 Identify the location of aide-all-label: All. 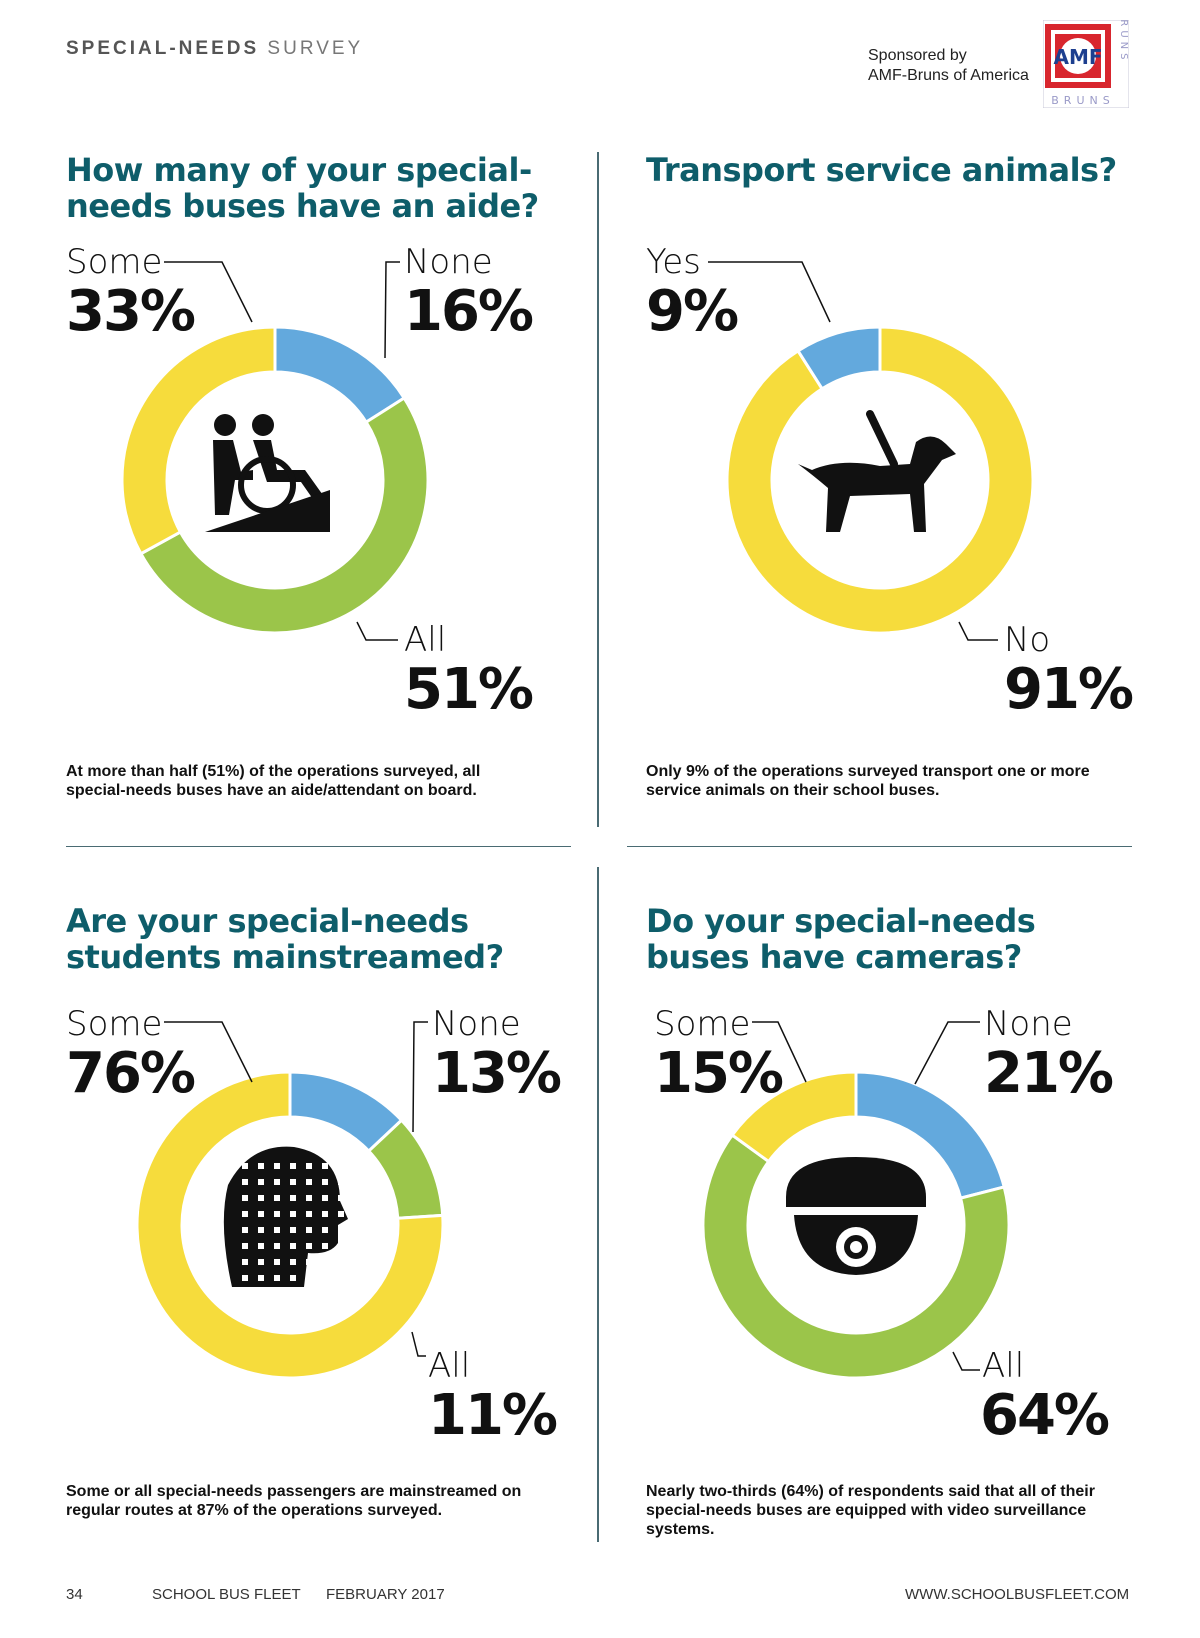
(425, 640).